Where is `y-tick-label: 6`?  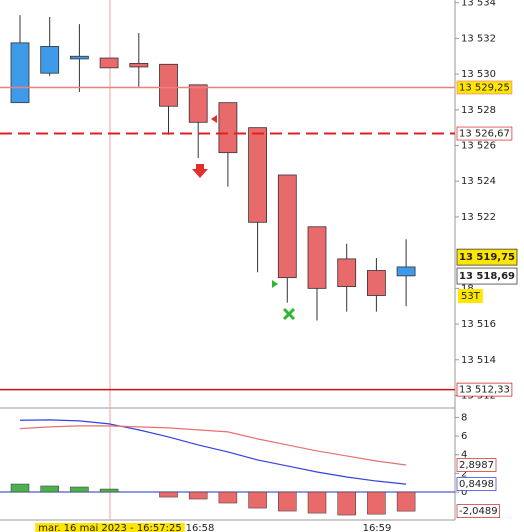
y-tick-label: 6 is located at coordinates (464, 436).